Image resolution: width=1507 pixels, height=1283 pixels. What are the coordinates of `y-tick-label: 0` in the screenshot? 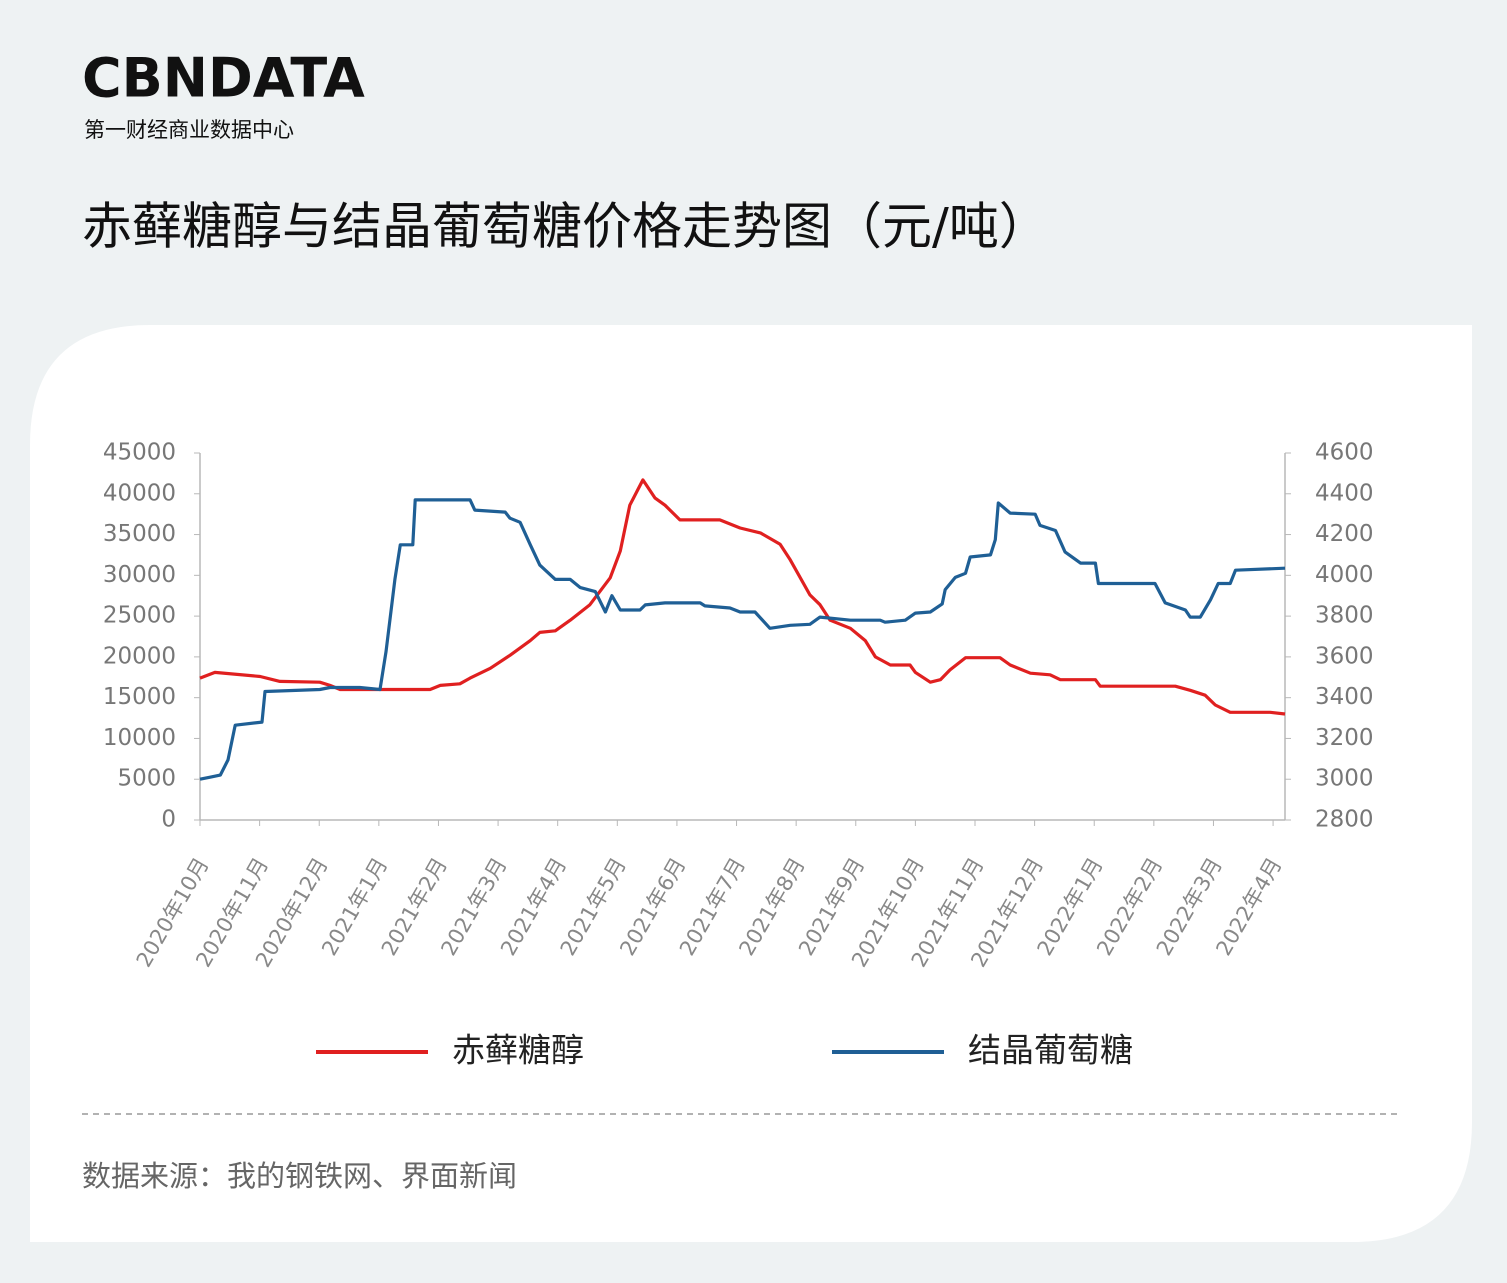 It's located at (168, 820).